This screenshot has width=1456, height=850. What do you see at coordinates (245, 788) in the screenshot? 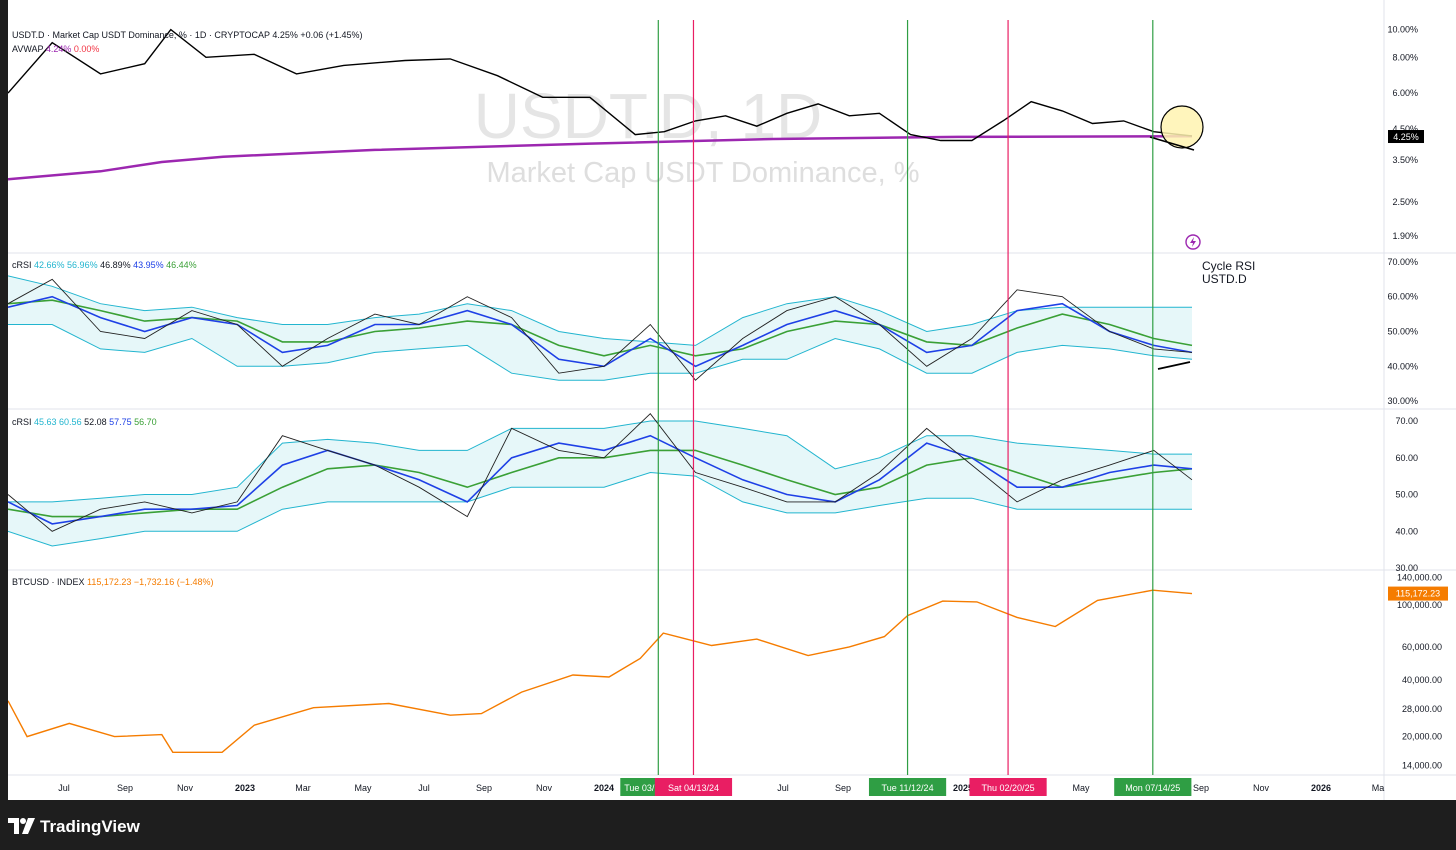
I see `x-tick-label: 2023` at bounding box center [245, 788].